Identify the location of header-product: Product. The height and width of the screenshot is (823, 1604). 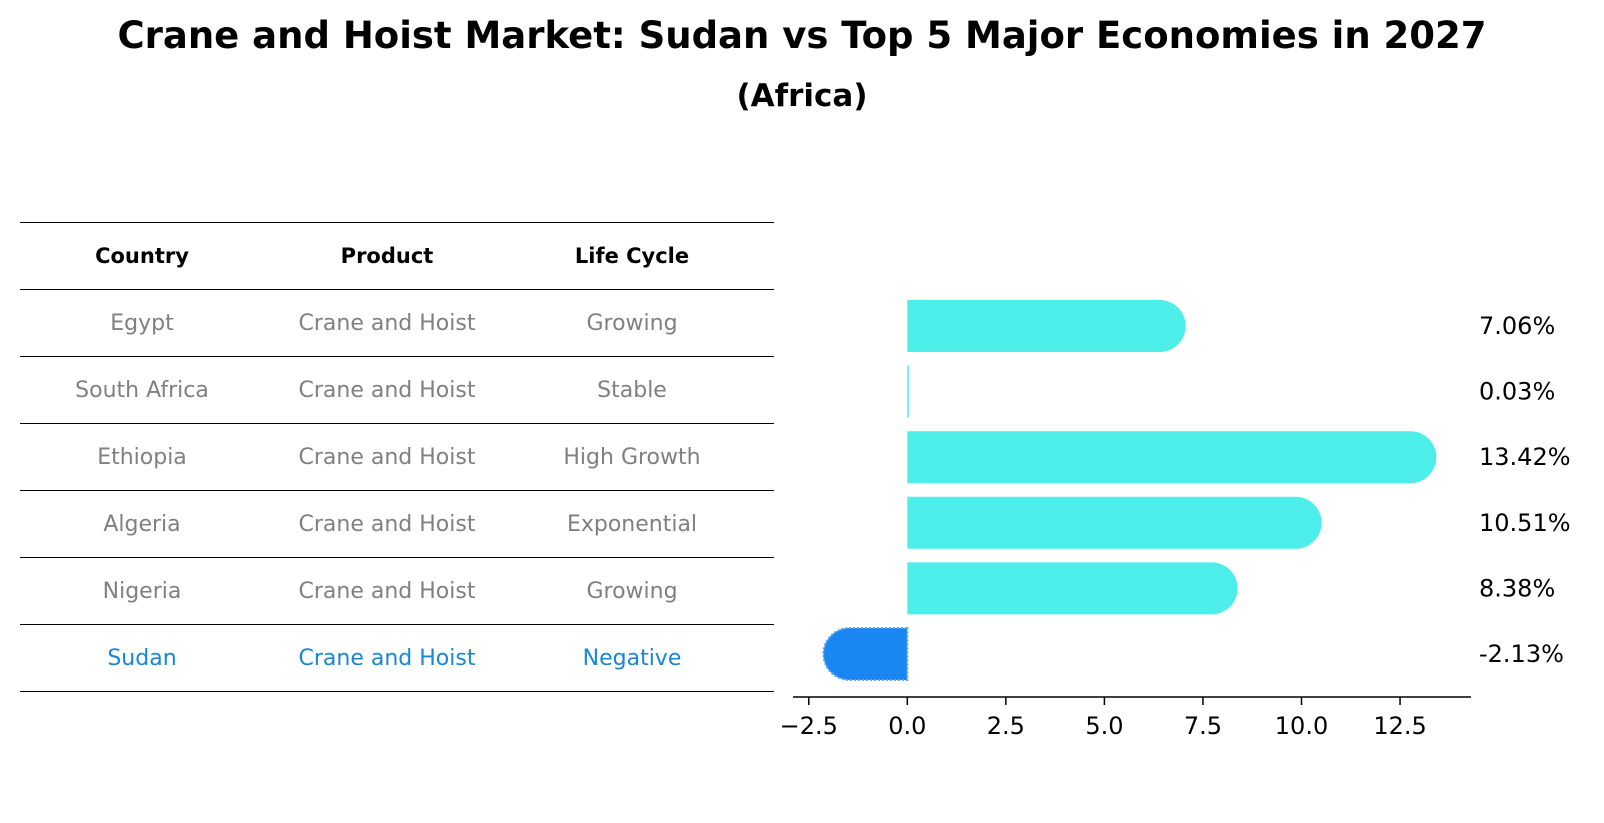
(387, 256).